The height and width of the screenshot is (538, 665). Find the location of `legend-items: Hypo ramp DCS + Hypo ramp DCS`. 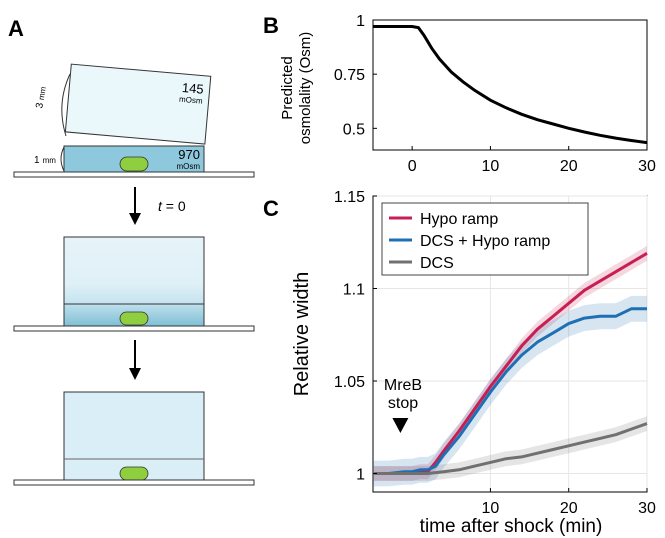

legend-items: Hypo ramp DCS + Hypo ramp DCS is located at coordinates (469, 241).